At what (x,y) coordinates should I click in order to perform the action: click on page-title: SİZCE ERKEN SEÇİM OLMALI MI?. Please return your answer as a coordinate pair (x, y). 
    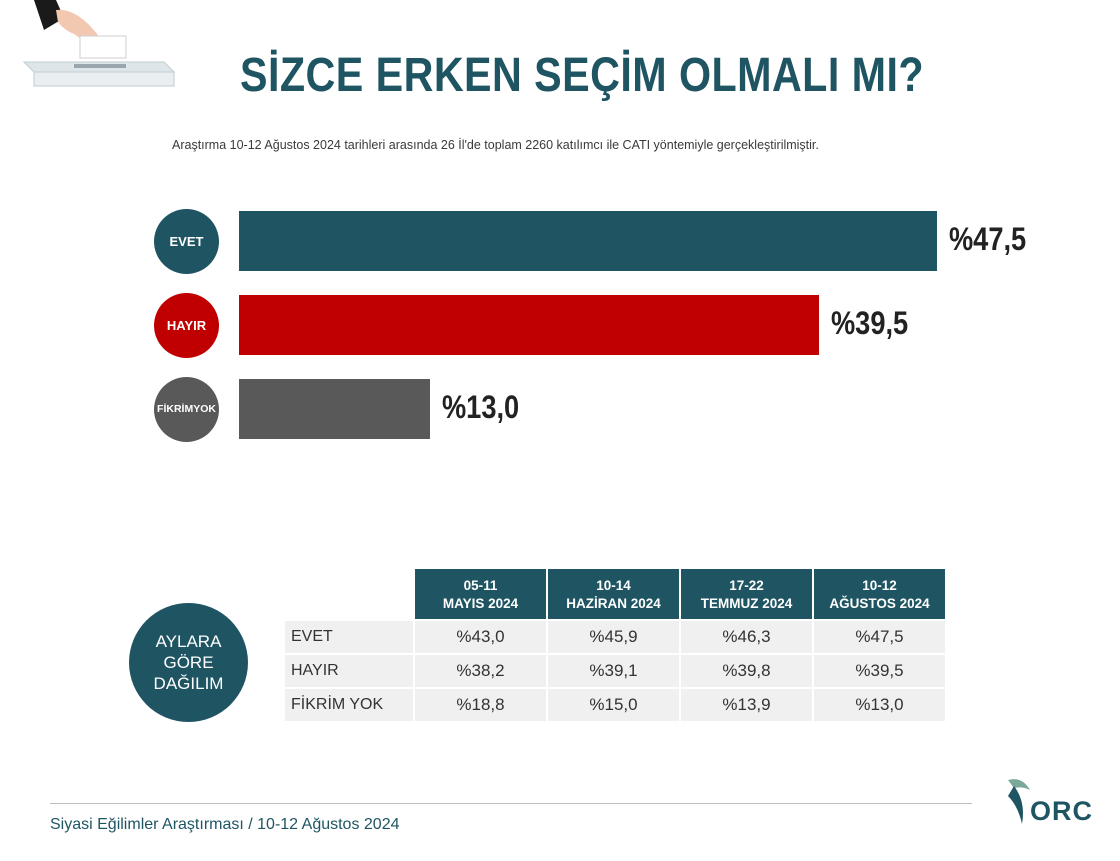
    Looking at the image, I should click on (582, 75).